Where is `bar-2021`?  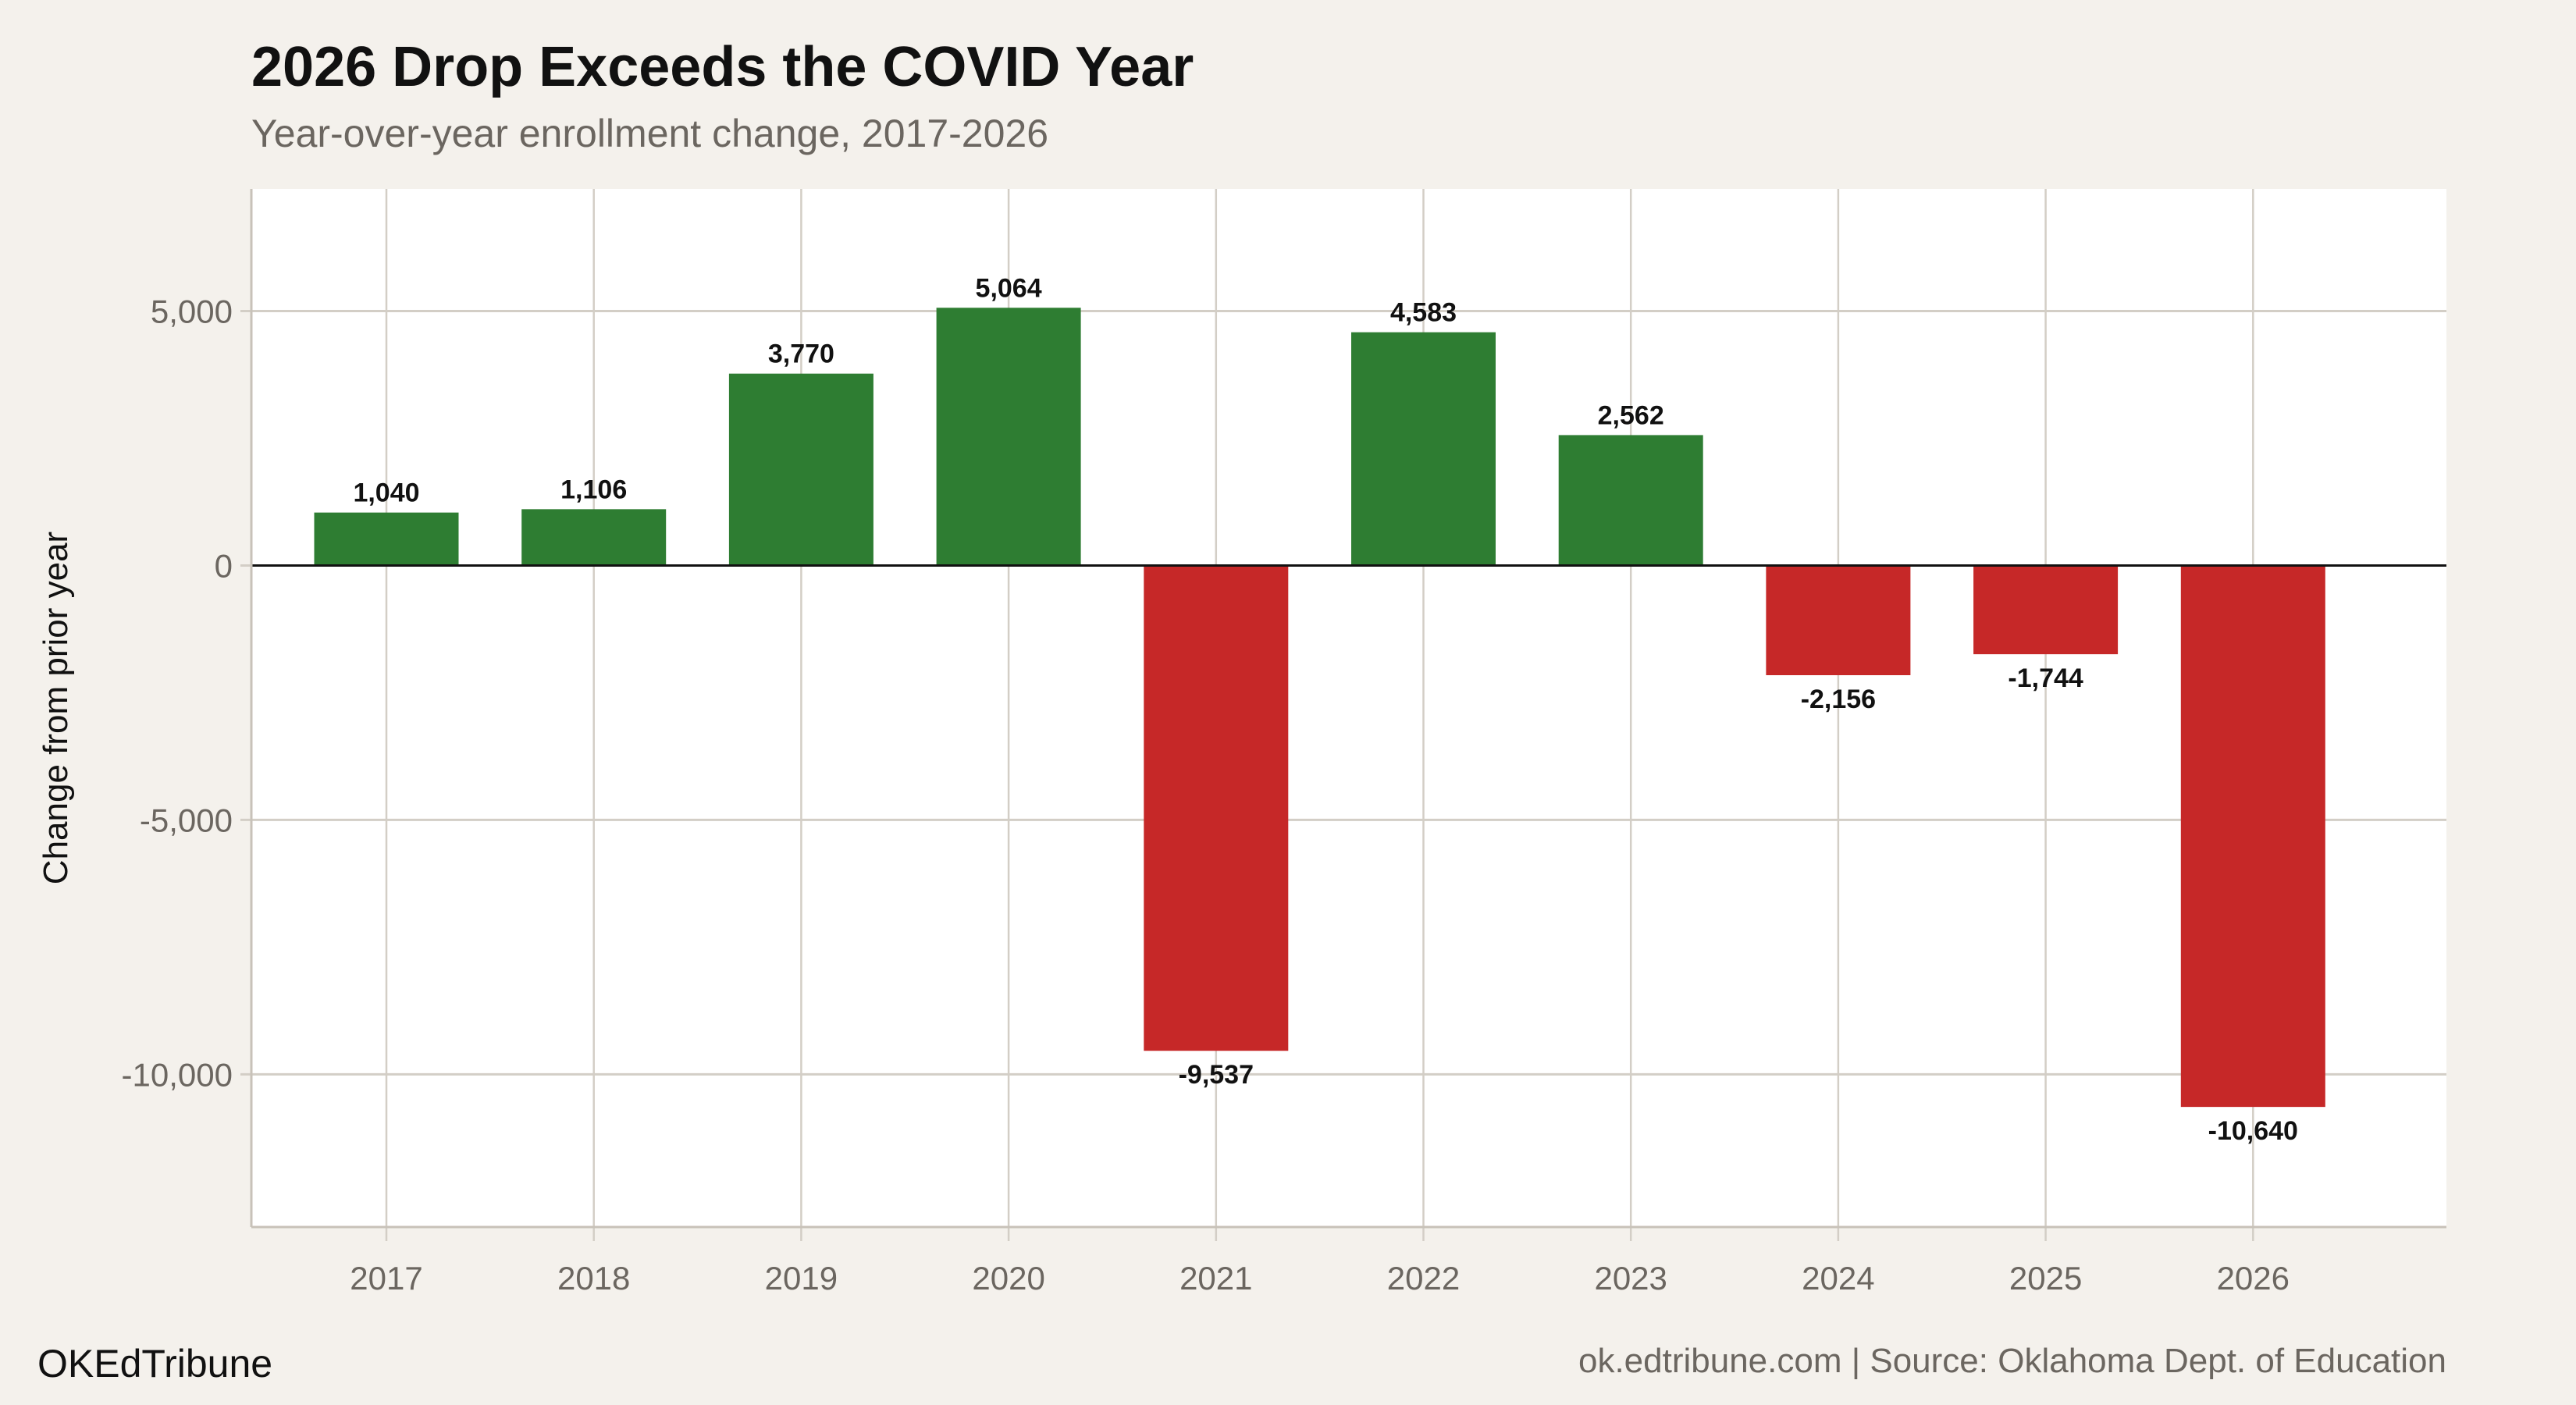
bar-2021 is located at coordinates (1216, 808).